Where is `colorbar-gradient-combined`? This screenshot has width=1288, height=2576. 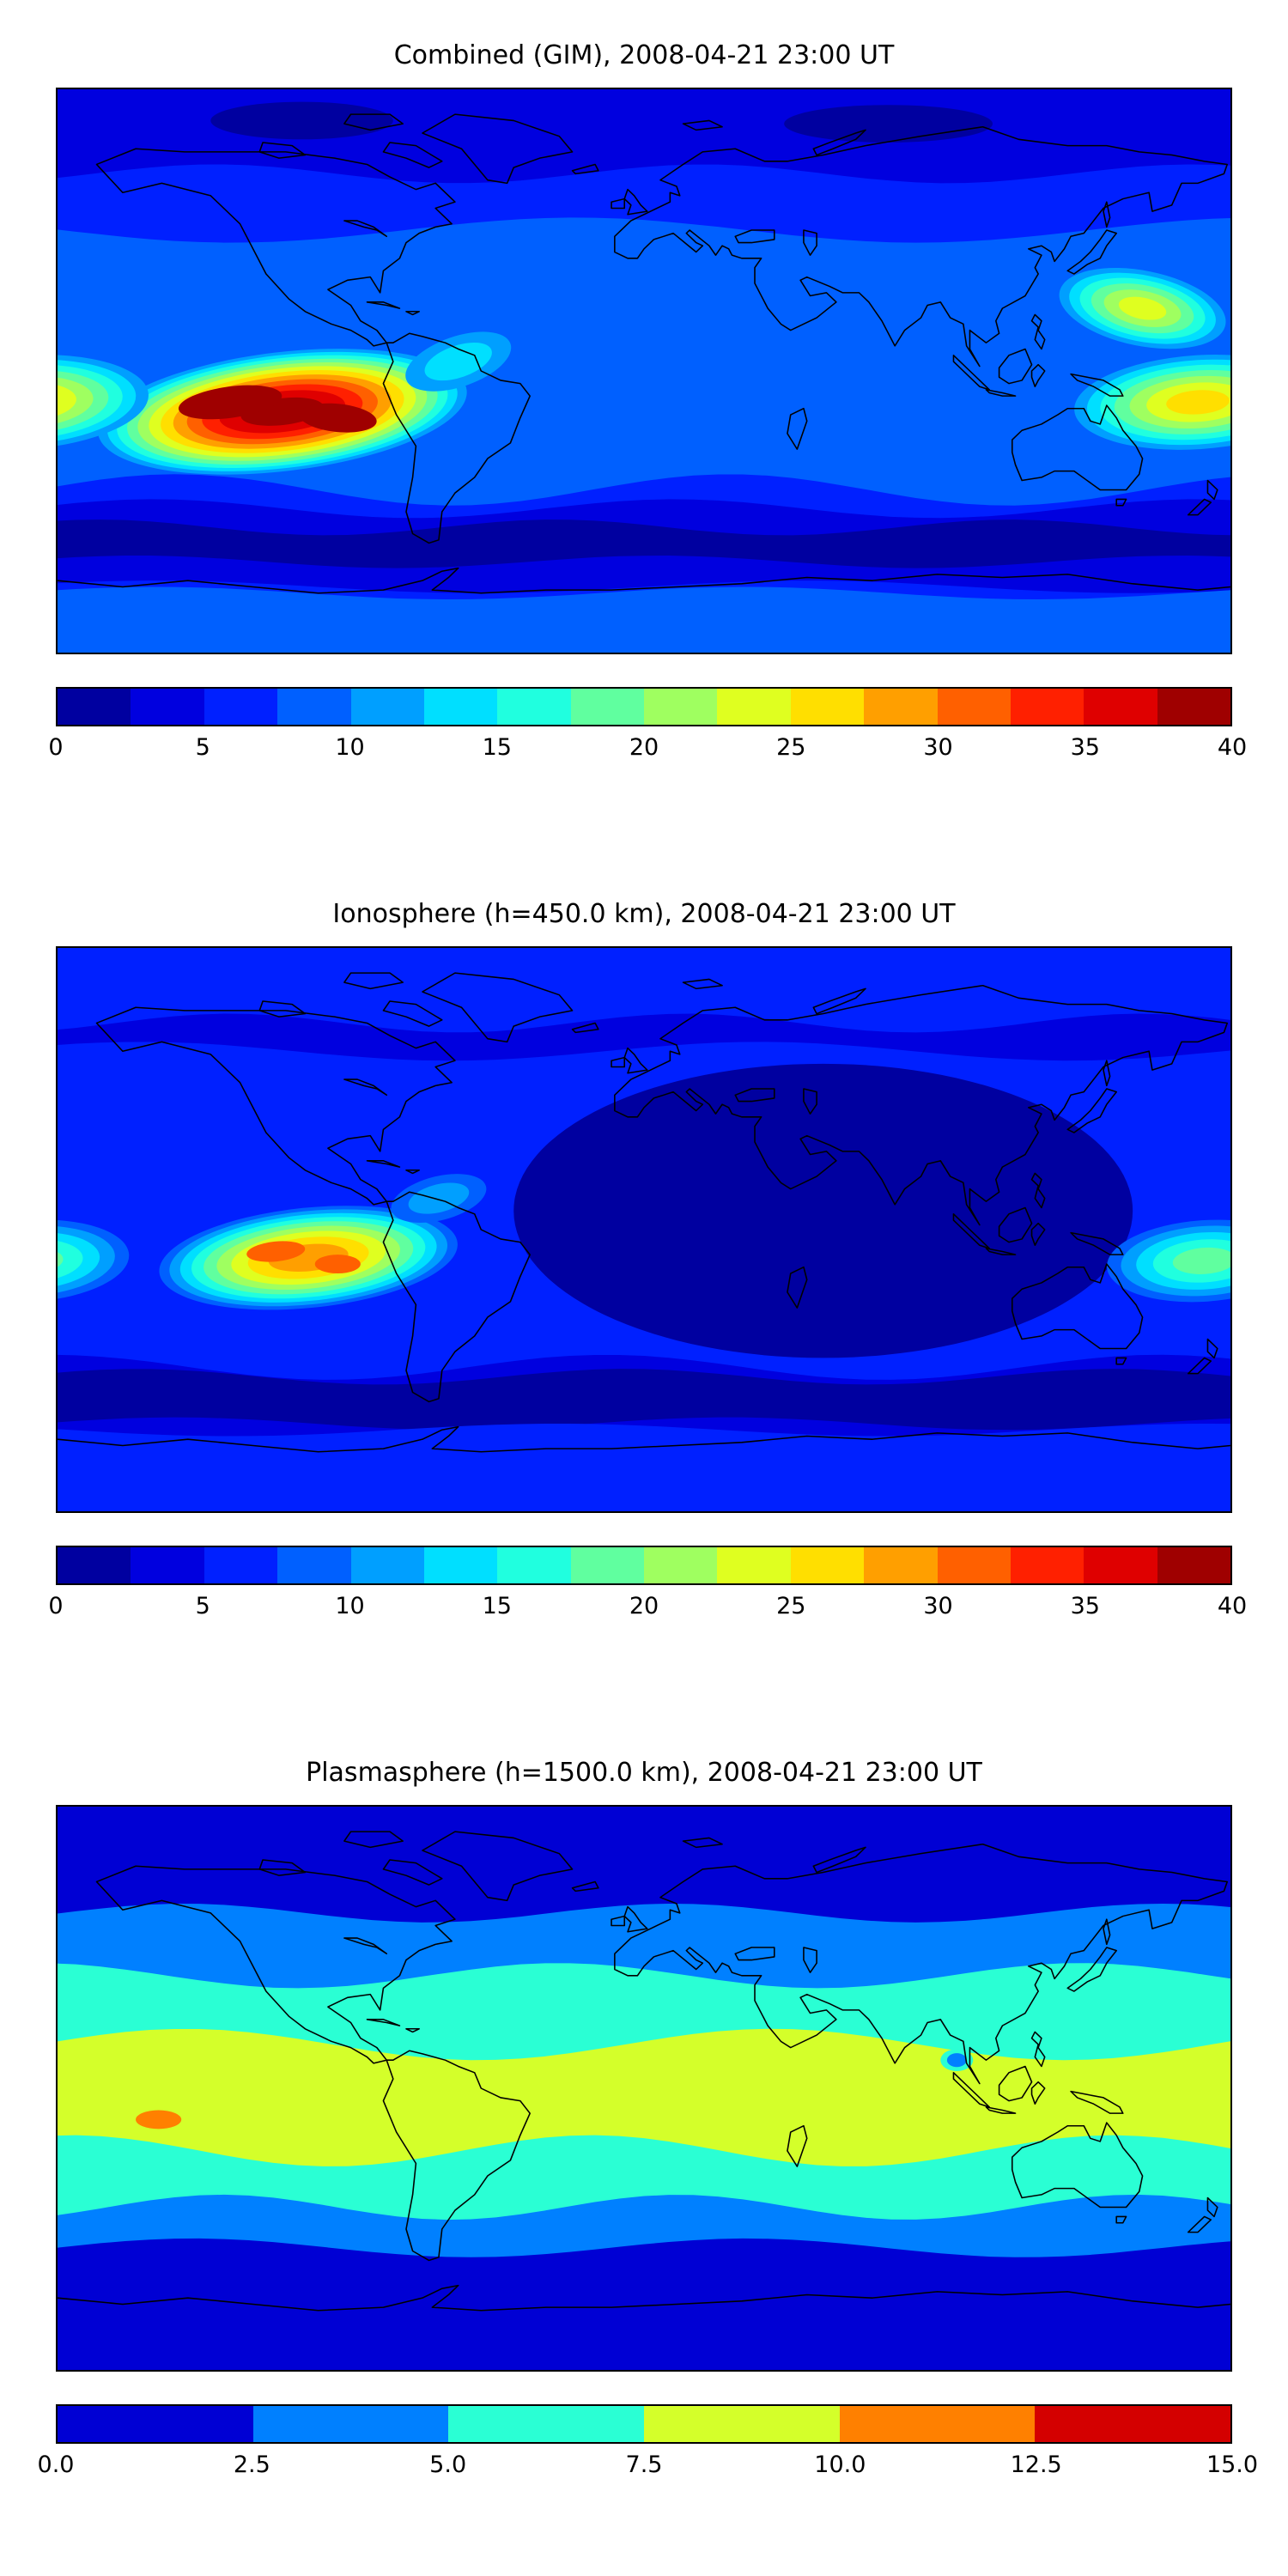
colorbar-gradient-combined is located at coordinates (644, 706).